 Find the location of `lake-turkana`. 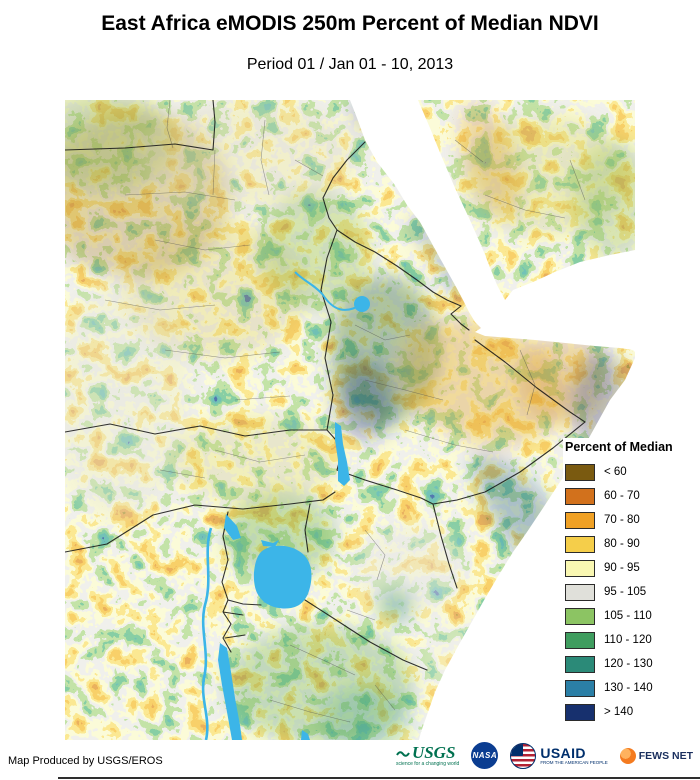

lake-turkana is located at coordinates (342, 454).